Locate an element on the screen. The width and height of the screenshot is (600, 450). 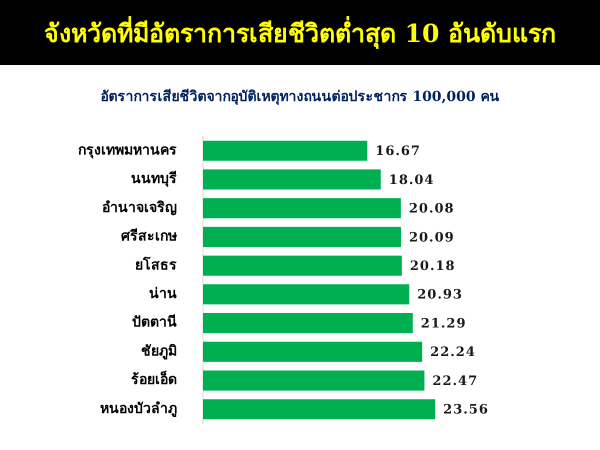
data-label: 22.47 is located at coordinates (455, 381).